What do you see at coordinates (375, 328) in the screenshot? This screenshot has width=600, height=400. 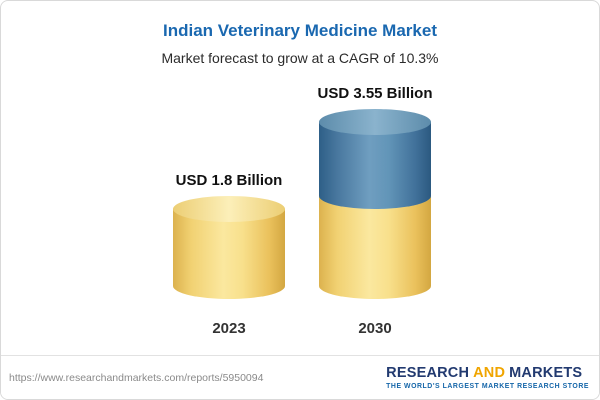 I see `x-axis-label-2030: 2030` at bounding box center [375, 328].